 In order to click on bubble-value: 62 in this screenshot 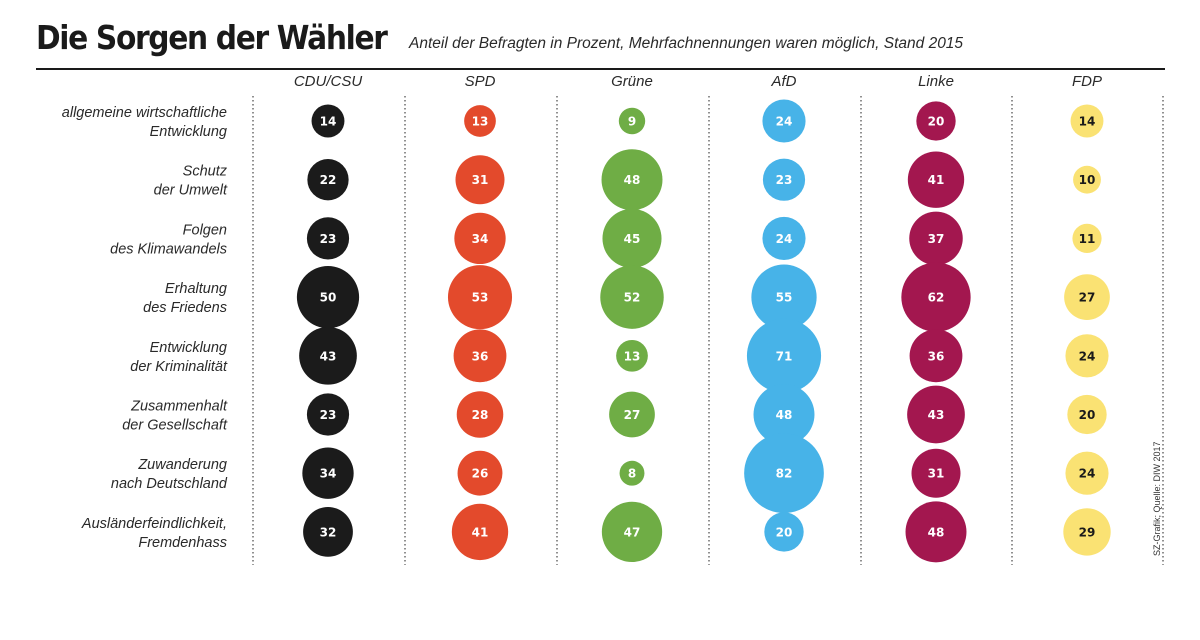, I will do `click(936, 298)`.